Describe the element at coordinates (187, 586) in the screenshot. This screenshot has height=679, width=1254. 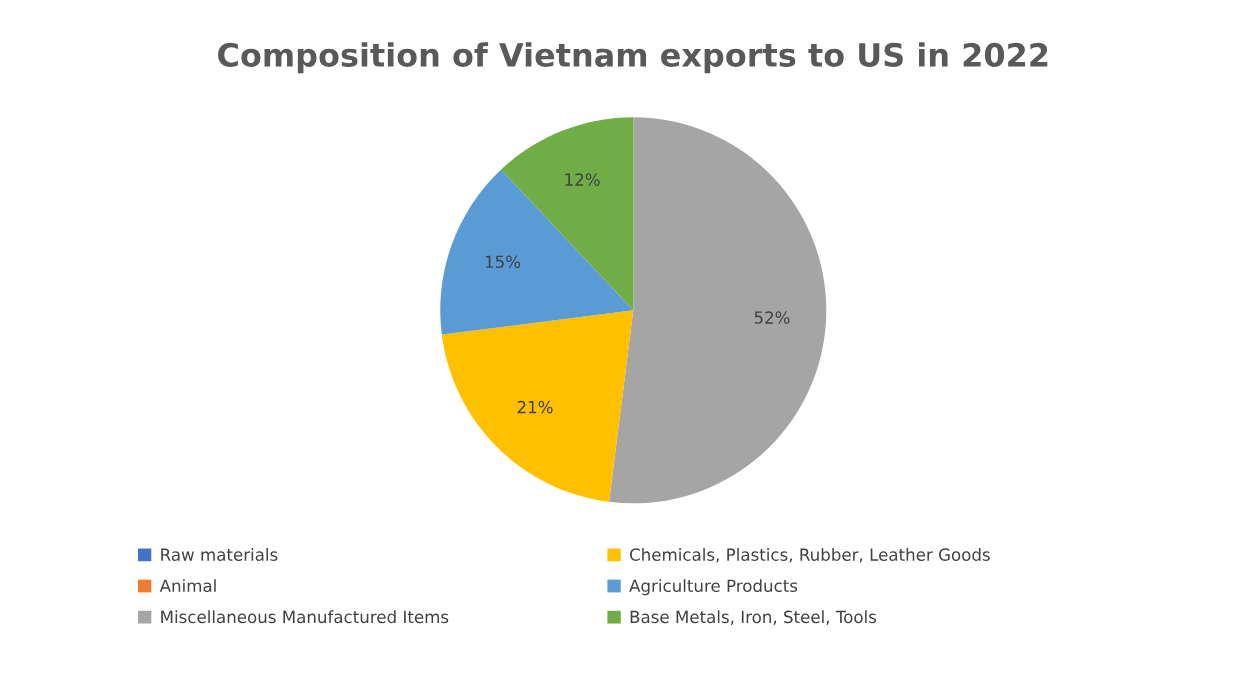
I see `legend-label: Animal` at that location.